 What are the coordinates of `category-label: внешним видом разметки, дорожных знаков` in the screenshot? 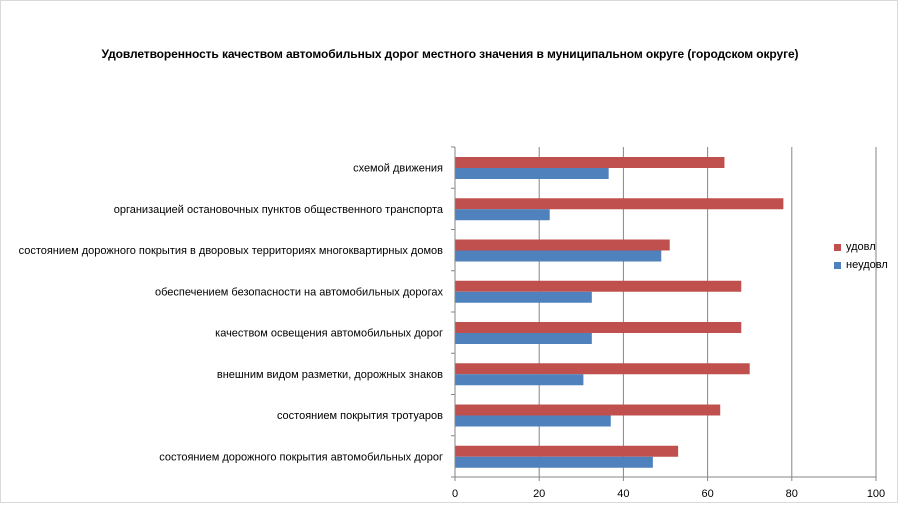 It's located at (330, 375).